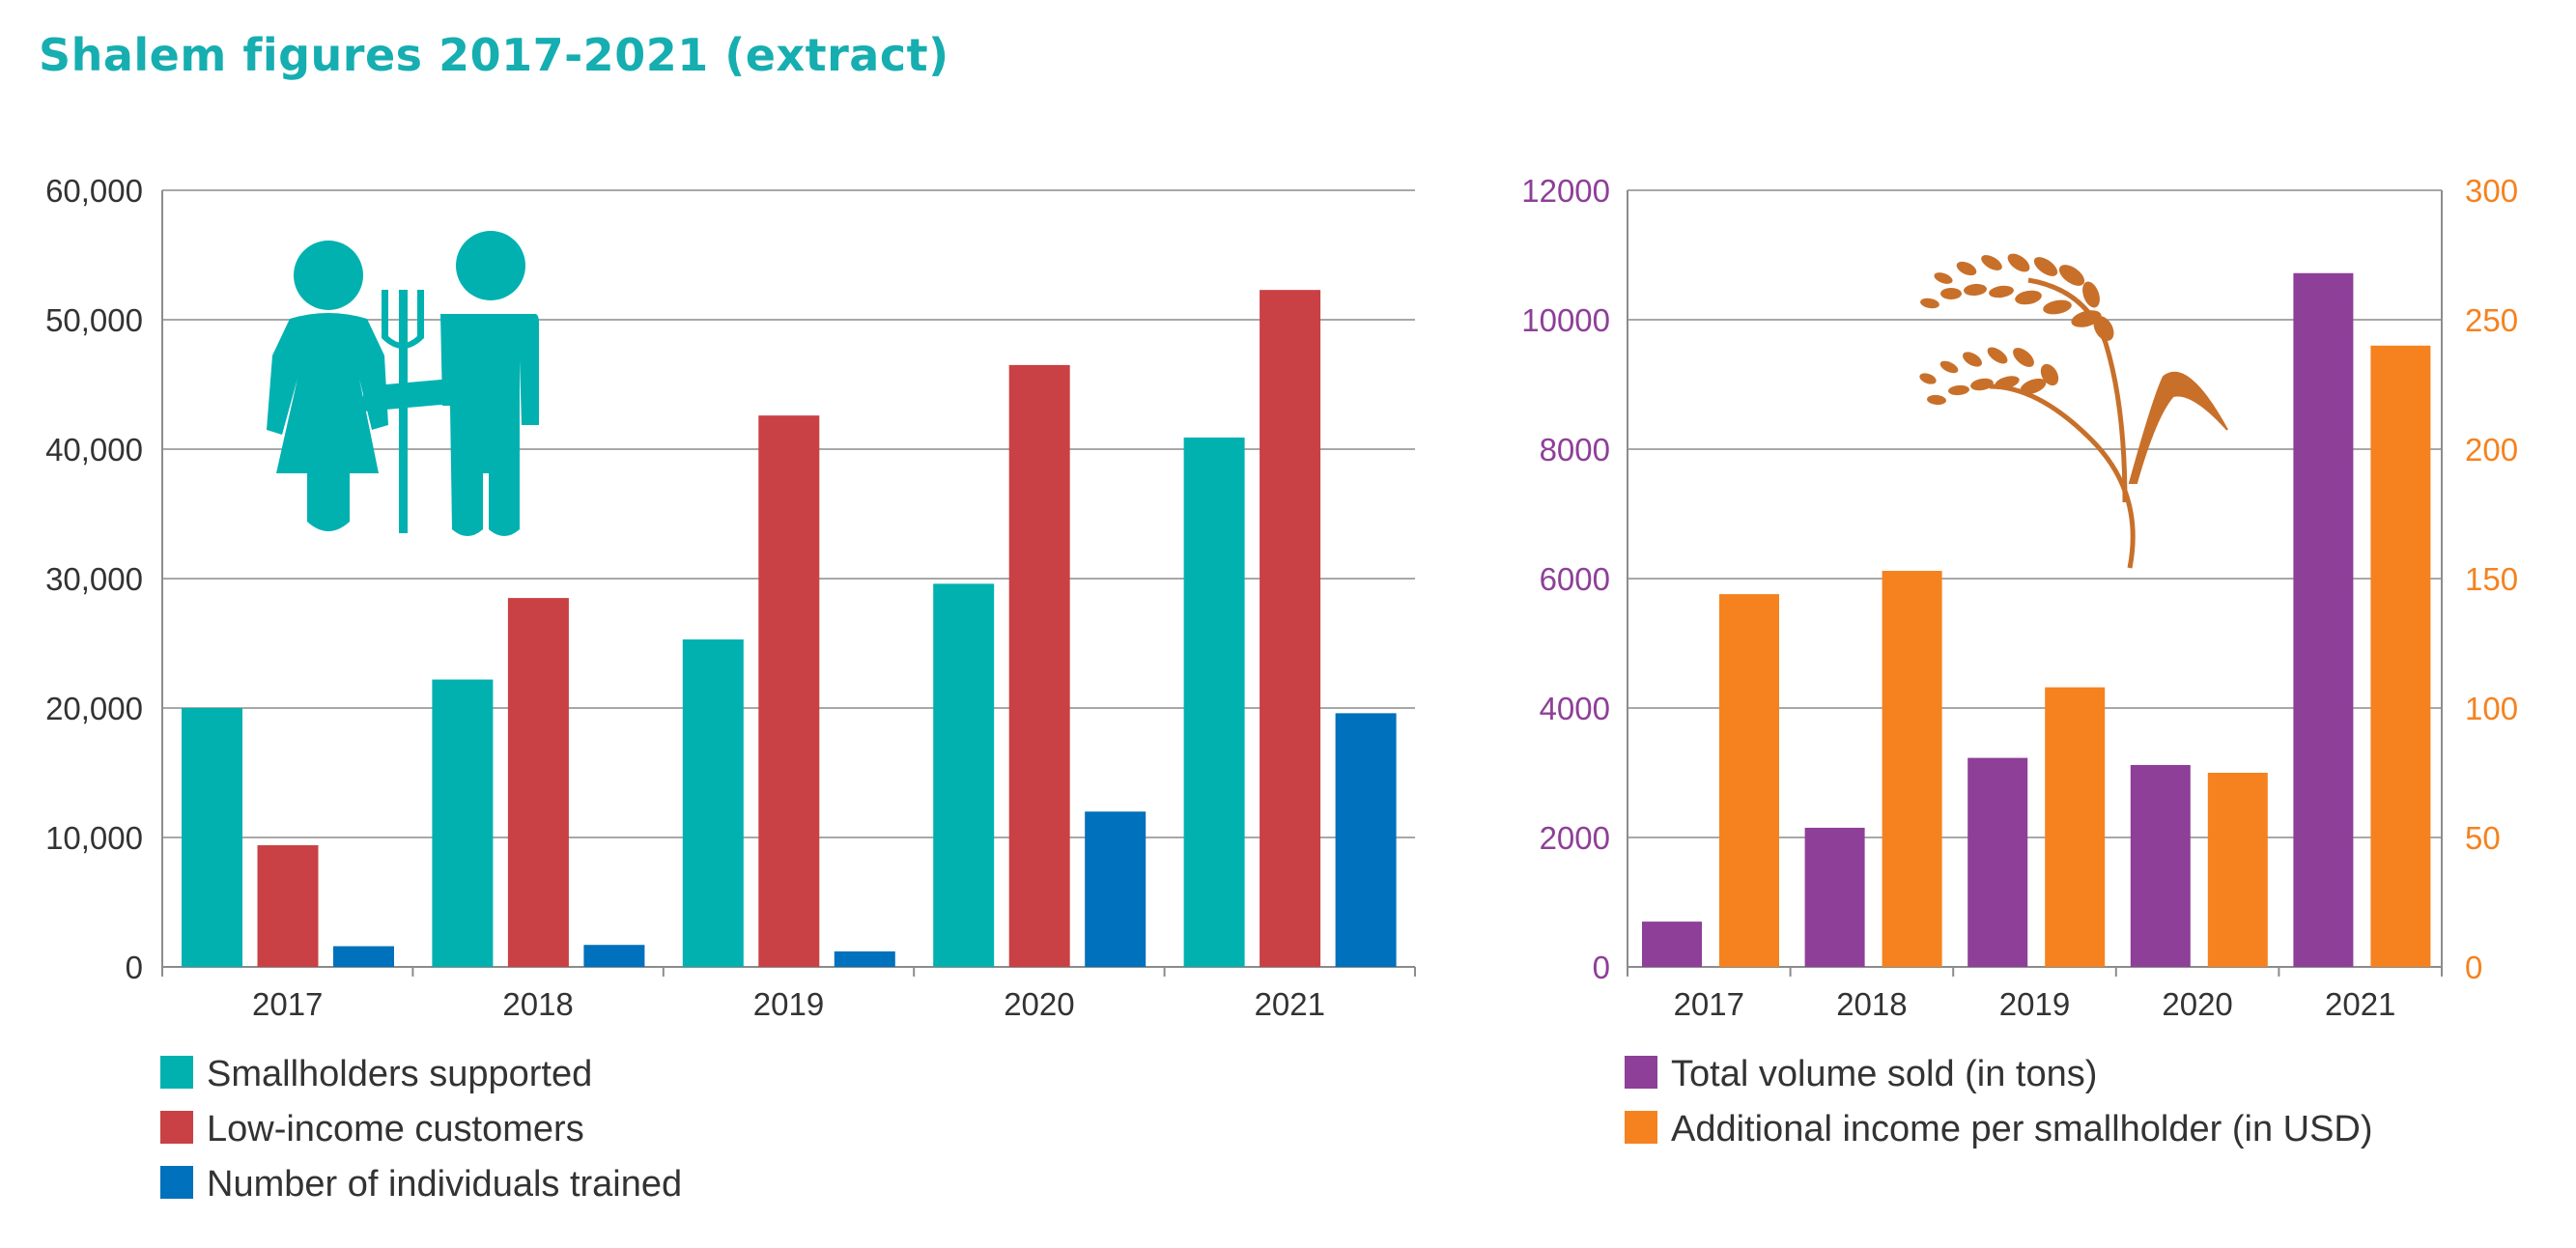 Image resolution: width=2576 pixels, height=1248 pixels. I want to click on legend-label: Total volume sold (in tons), so click(1884, 1074).